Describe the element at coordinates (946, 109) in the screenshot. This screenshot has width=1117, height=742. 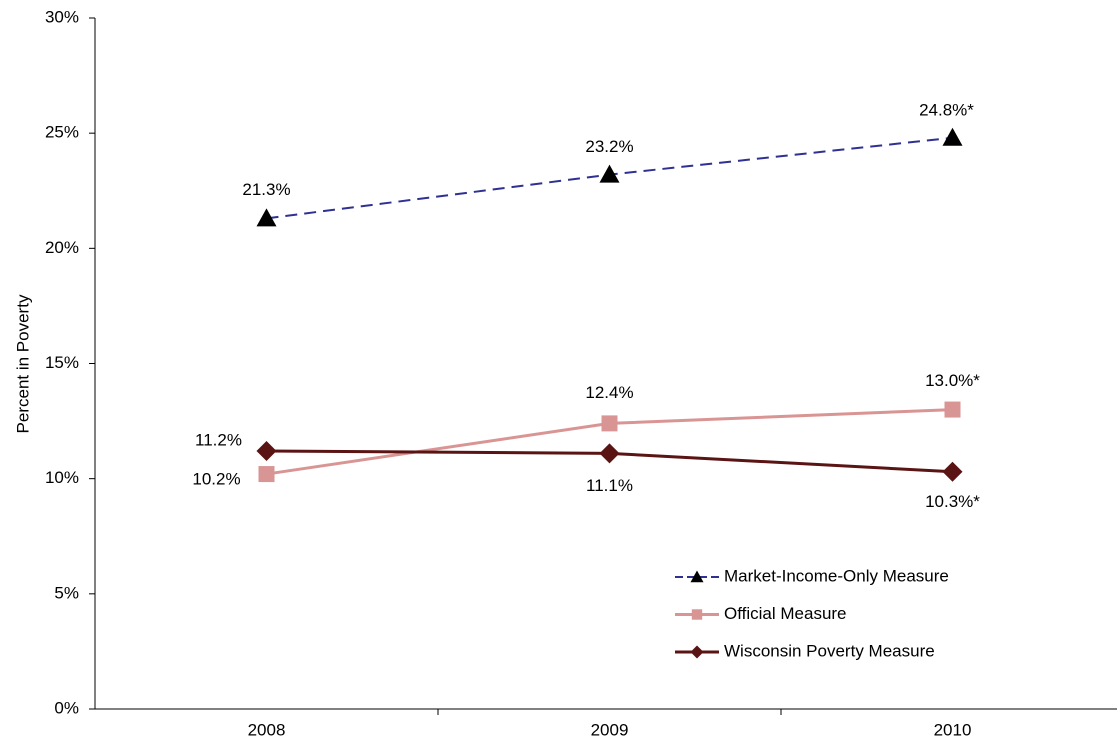
I see `data-label: 24.8%*` at that location.